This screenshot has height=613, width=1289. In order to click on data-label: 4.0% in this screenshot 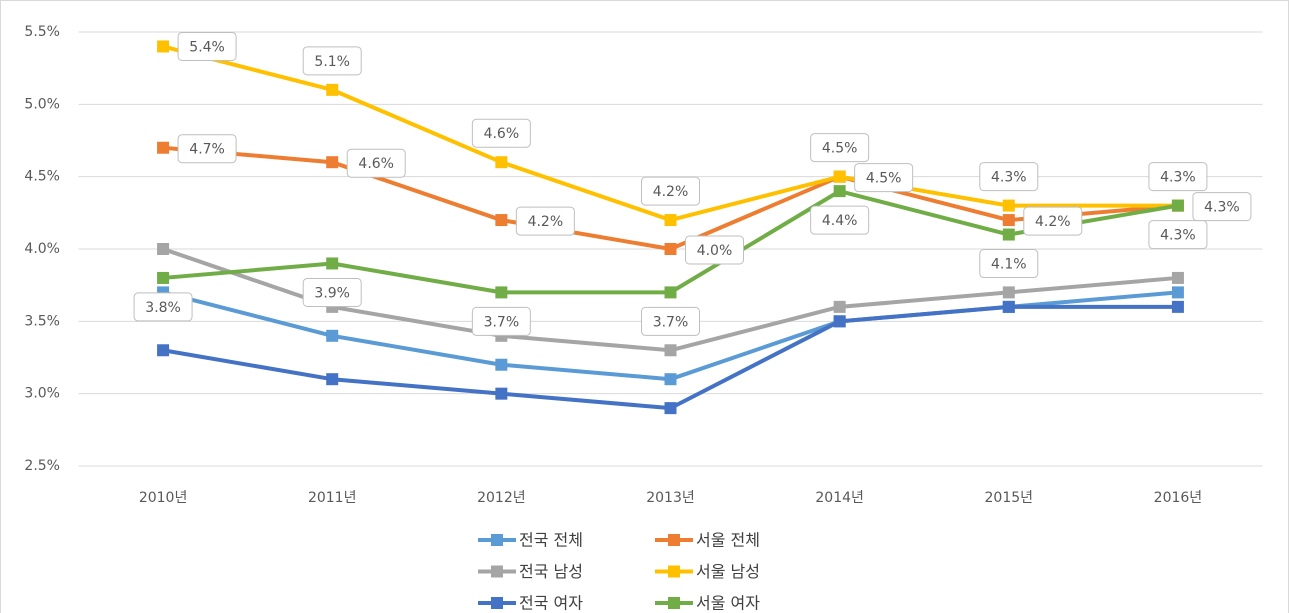, I will do `click(715, 251)`.